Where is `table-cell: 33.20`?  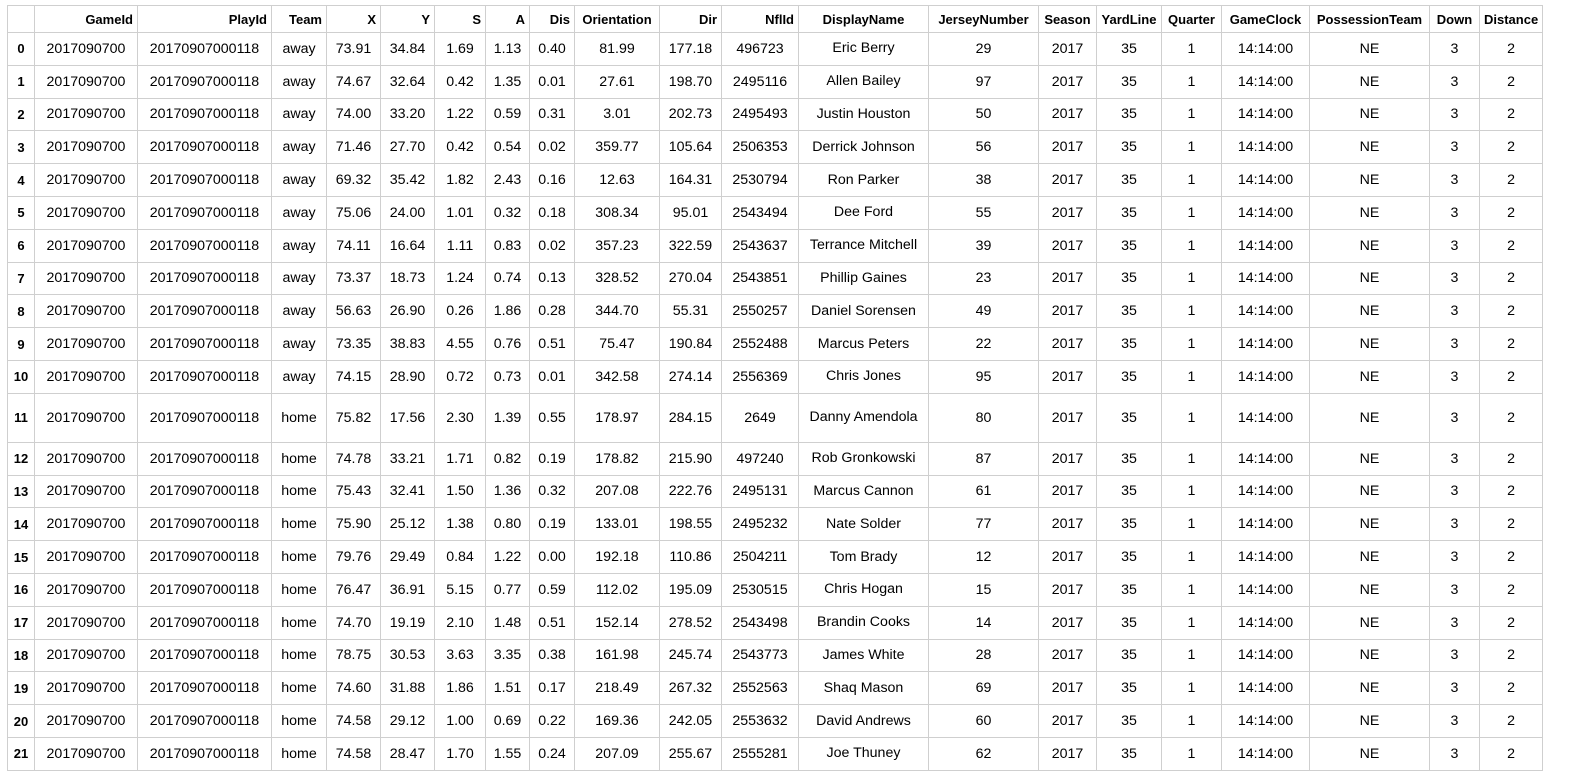 table-cell: 33.20 is located at coordinates (407, 114).